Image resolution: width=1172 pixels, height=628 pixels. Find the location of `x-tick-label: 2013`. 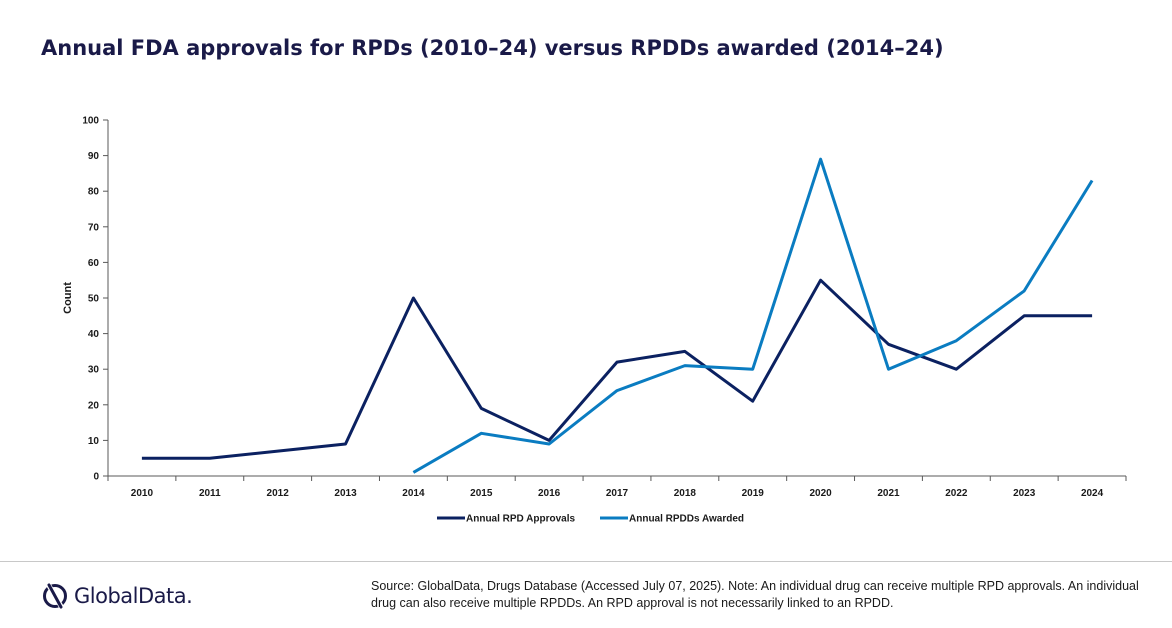

x-tick-label: 2013 is located at coordinates (345, 493).